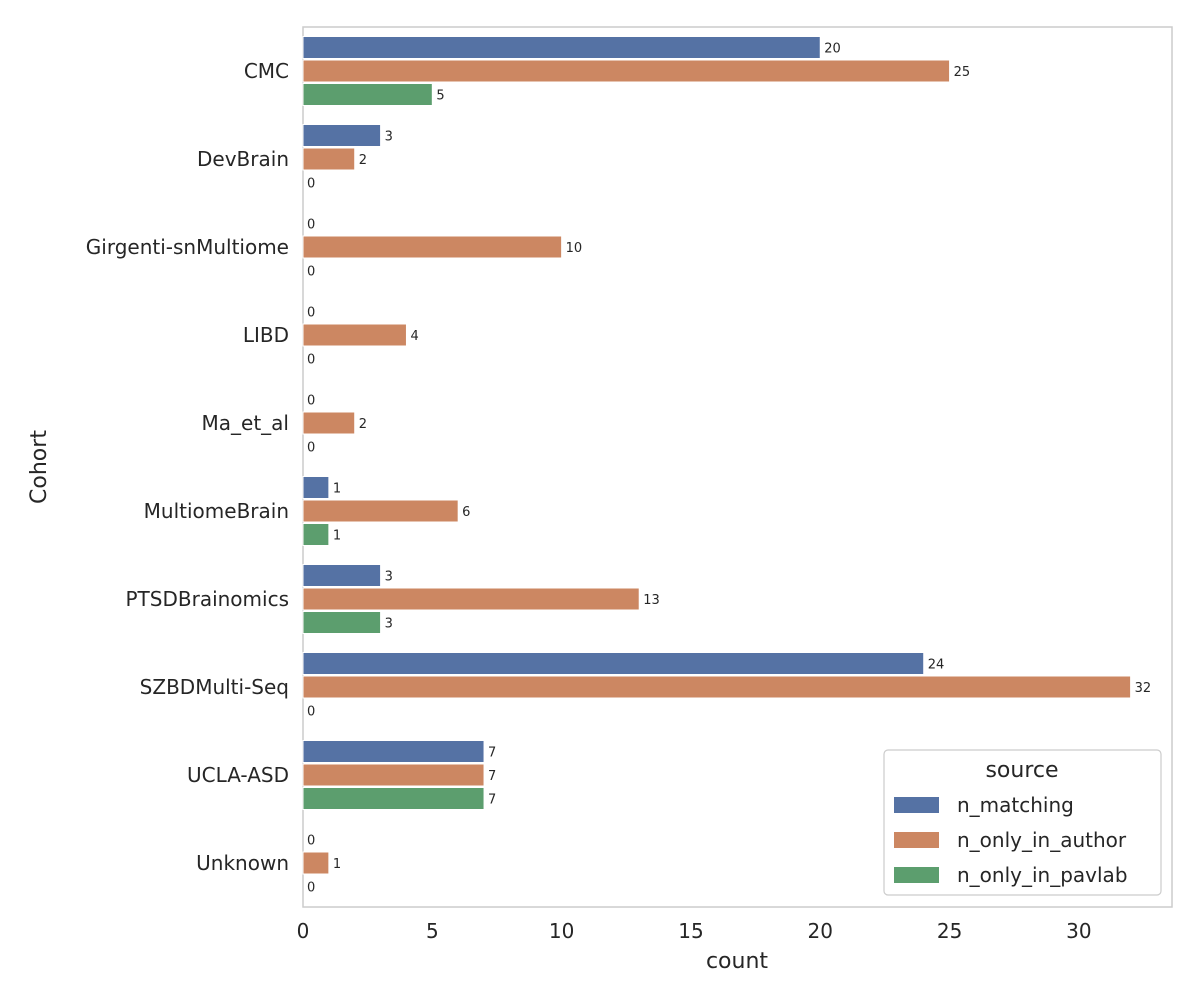  I want to click on x-tick-label: 20, so click(820, 931).